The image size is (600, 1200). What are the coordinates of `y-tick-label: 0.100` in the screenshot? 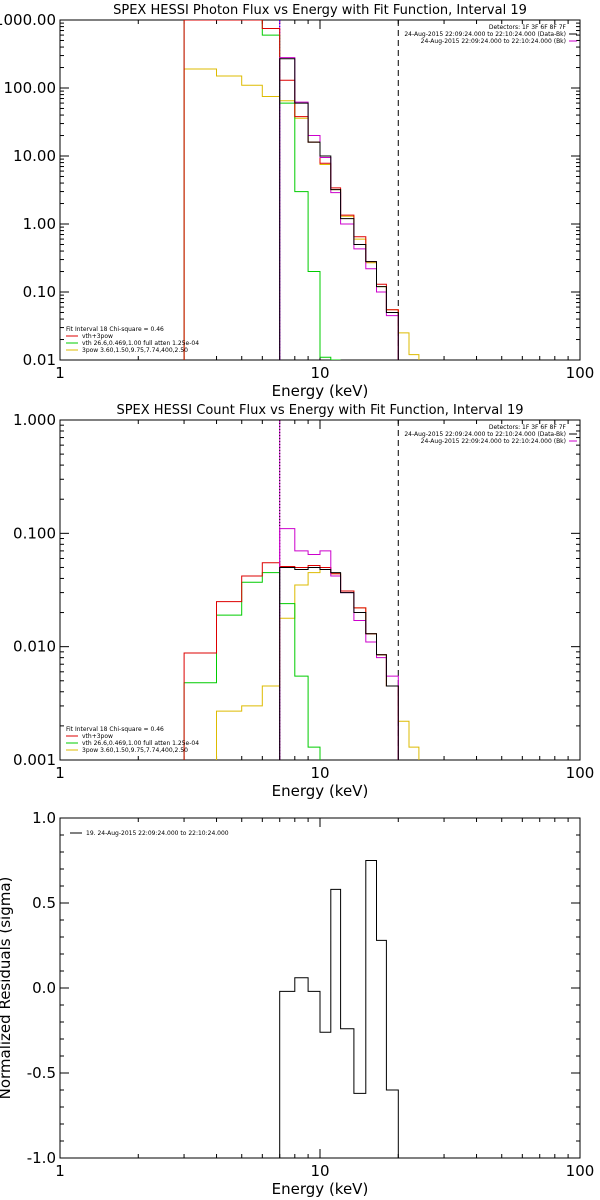 It's located at (34, 533).